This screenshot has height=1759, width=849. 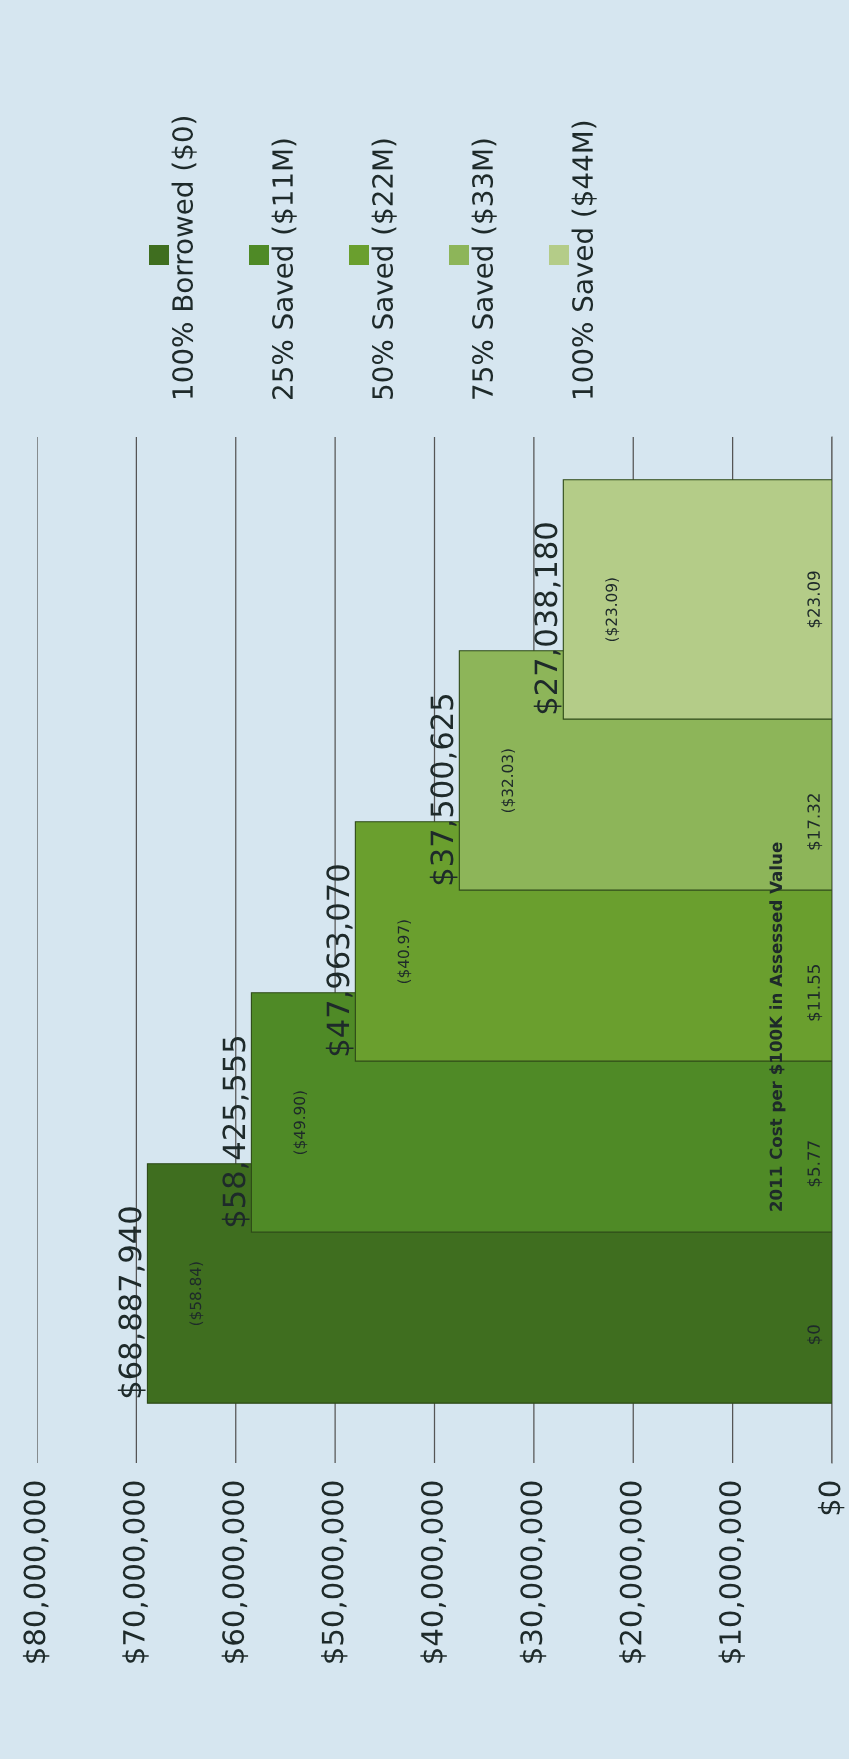 I want to click on text: $37,500,625 ($32.03), so click(x=472, y=790).